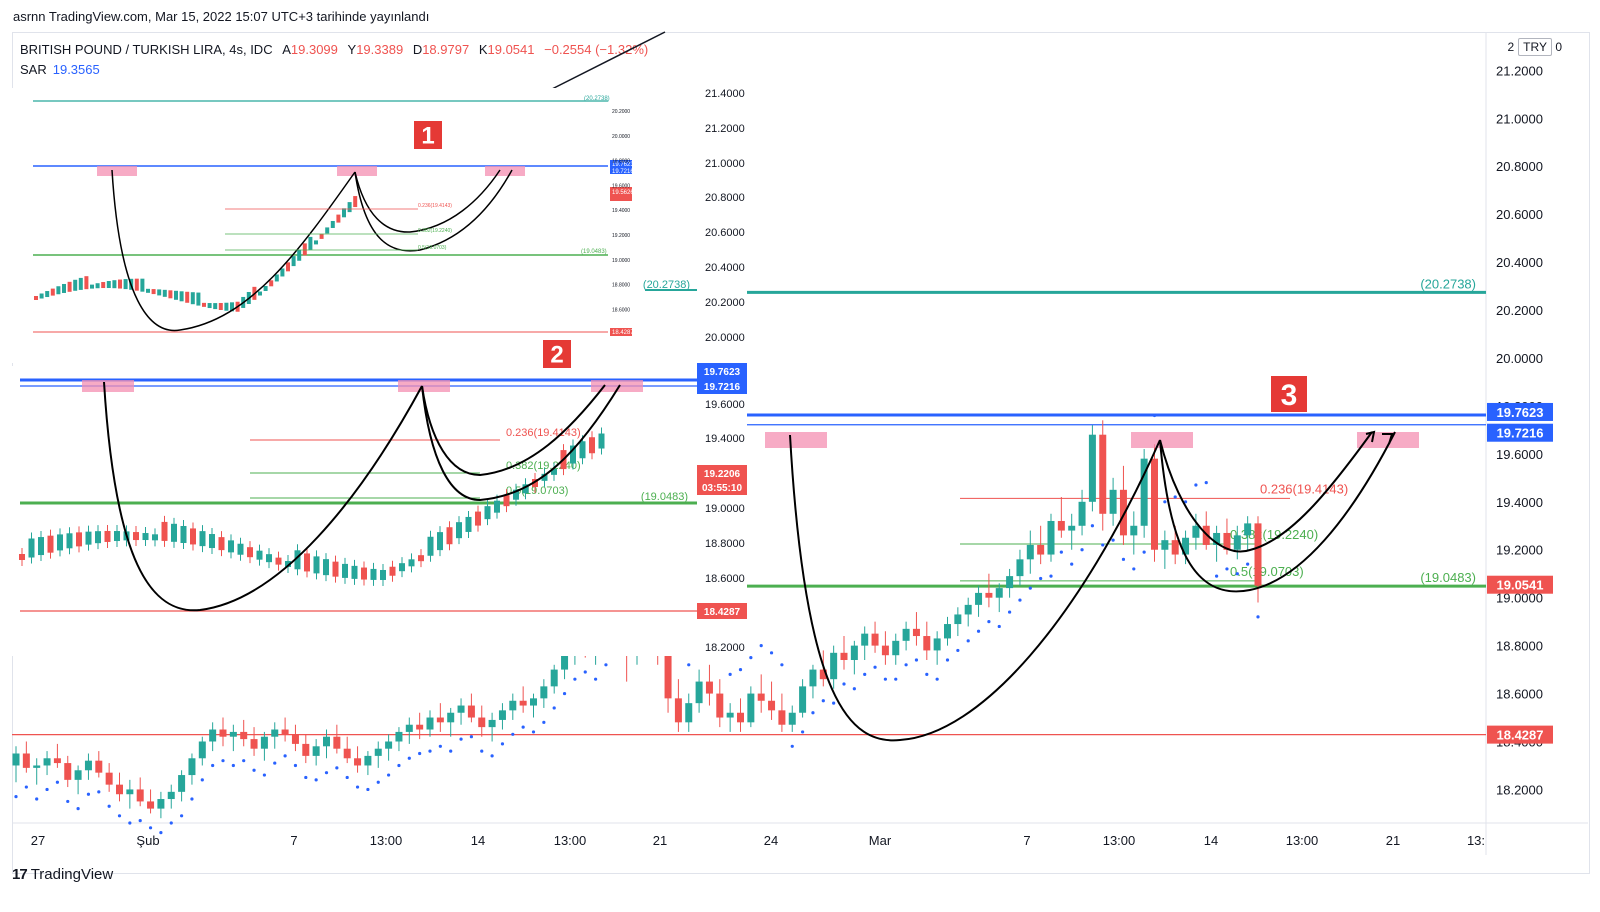 The height and width of the screenshot is (912, 1600). Describe the element at coordinates (417, 49) in the screenshot. I see `low-label: D` at that location.